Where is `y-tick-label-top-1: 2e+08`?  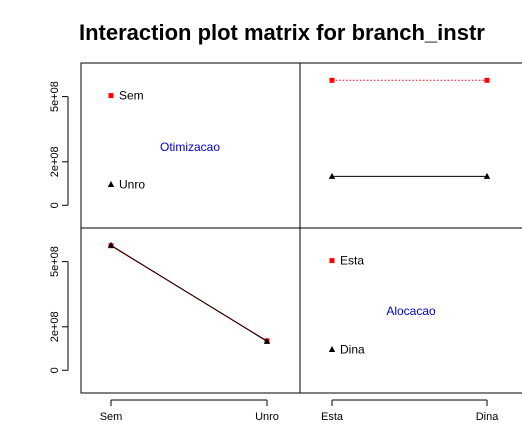 y-tick-label-top-1: 2e+08 is located at coordinates (55, 161).